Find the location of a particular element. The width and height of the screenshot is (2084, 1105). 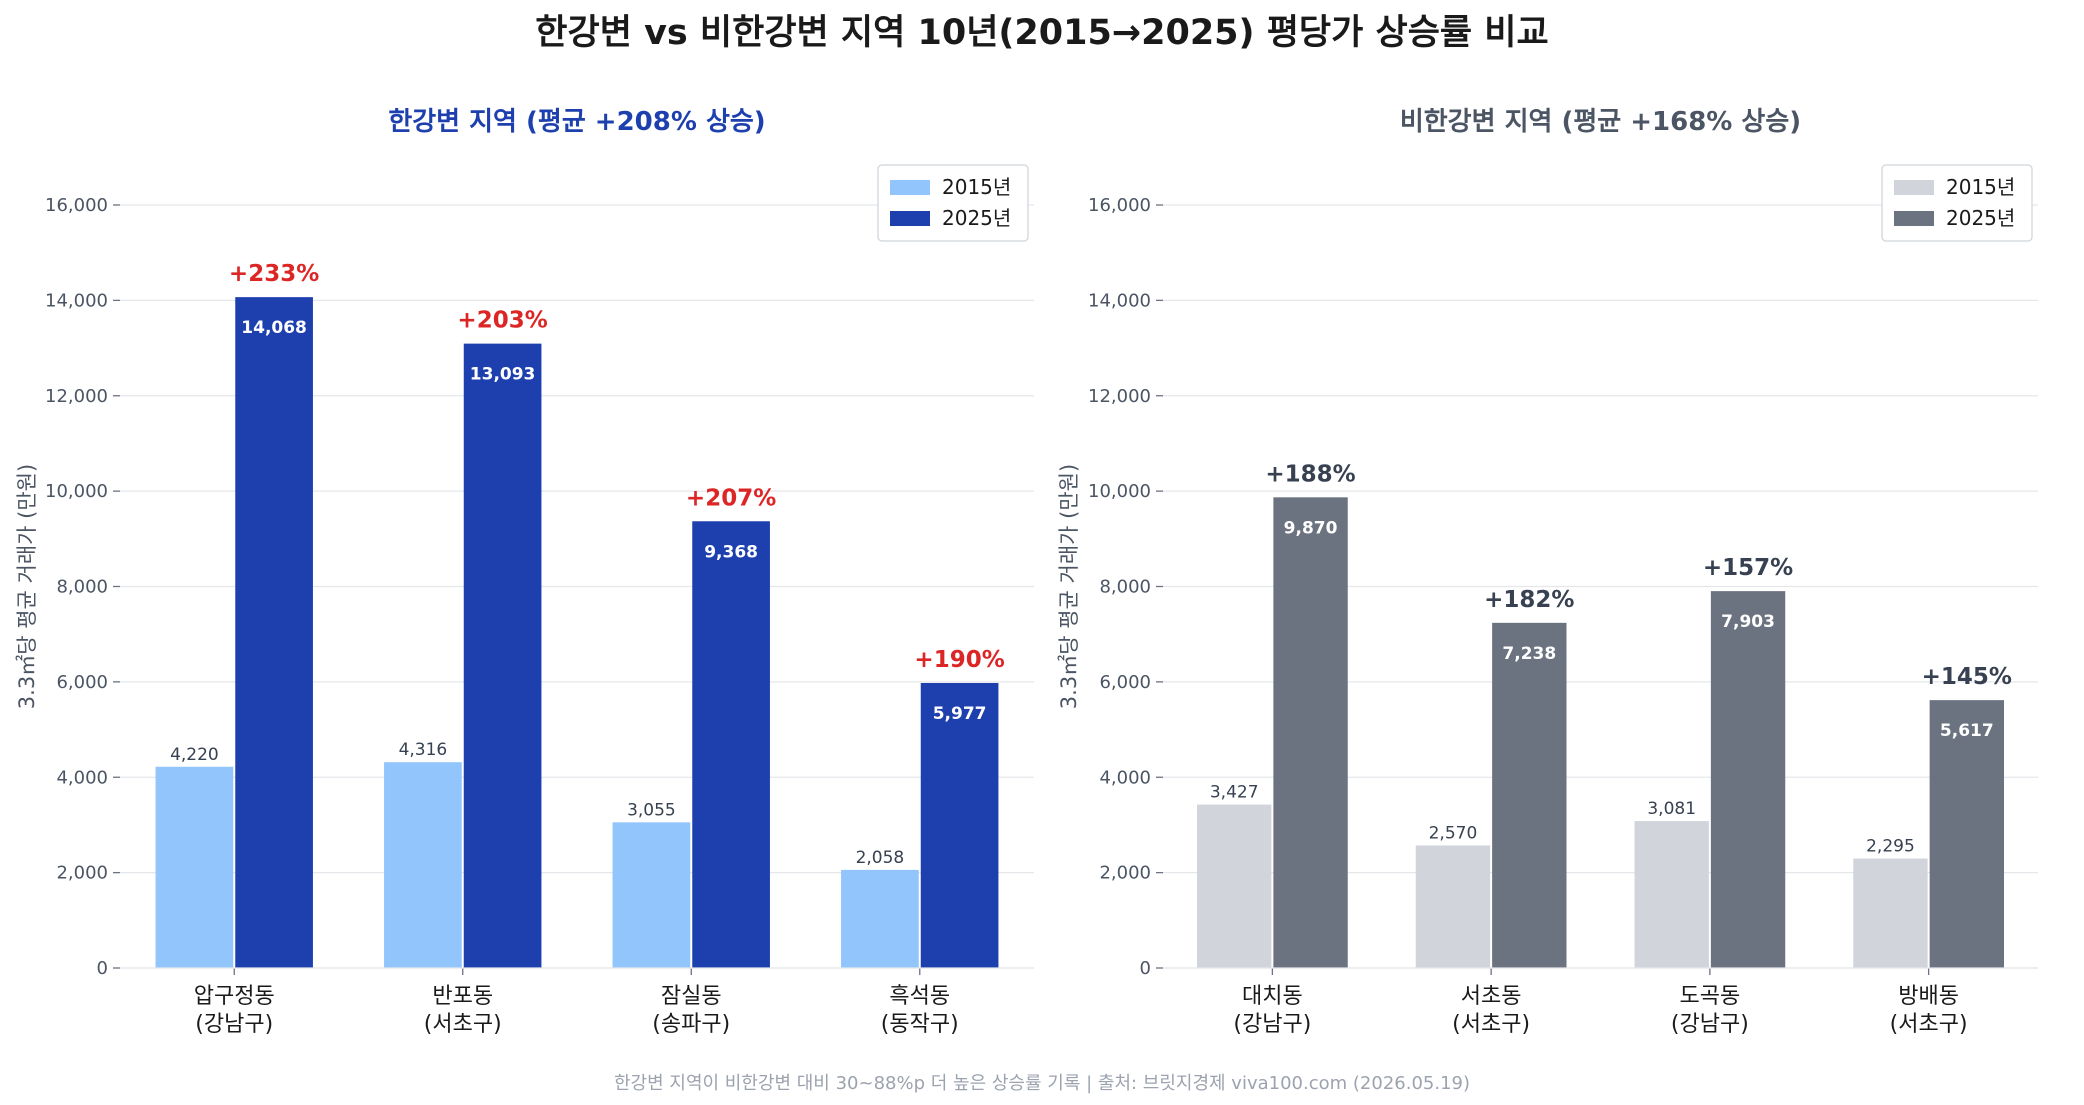

growth-label: +157% is located at coordinates (1748, 568).